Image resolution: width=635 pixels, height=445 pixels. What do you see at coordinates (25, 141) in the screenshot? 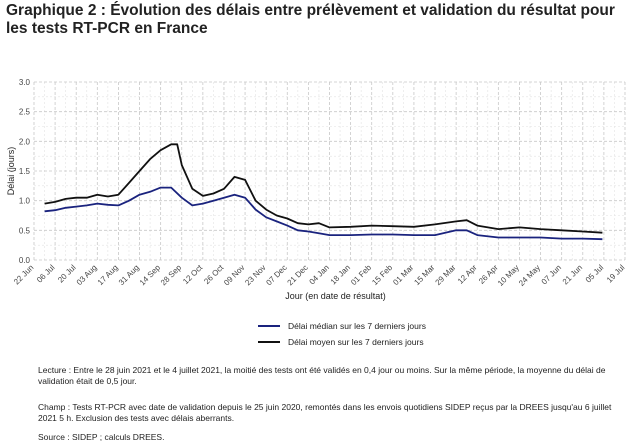
I see `y-tick-label: 2.0` at bounding box center [25, 141].